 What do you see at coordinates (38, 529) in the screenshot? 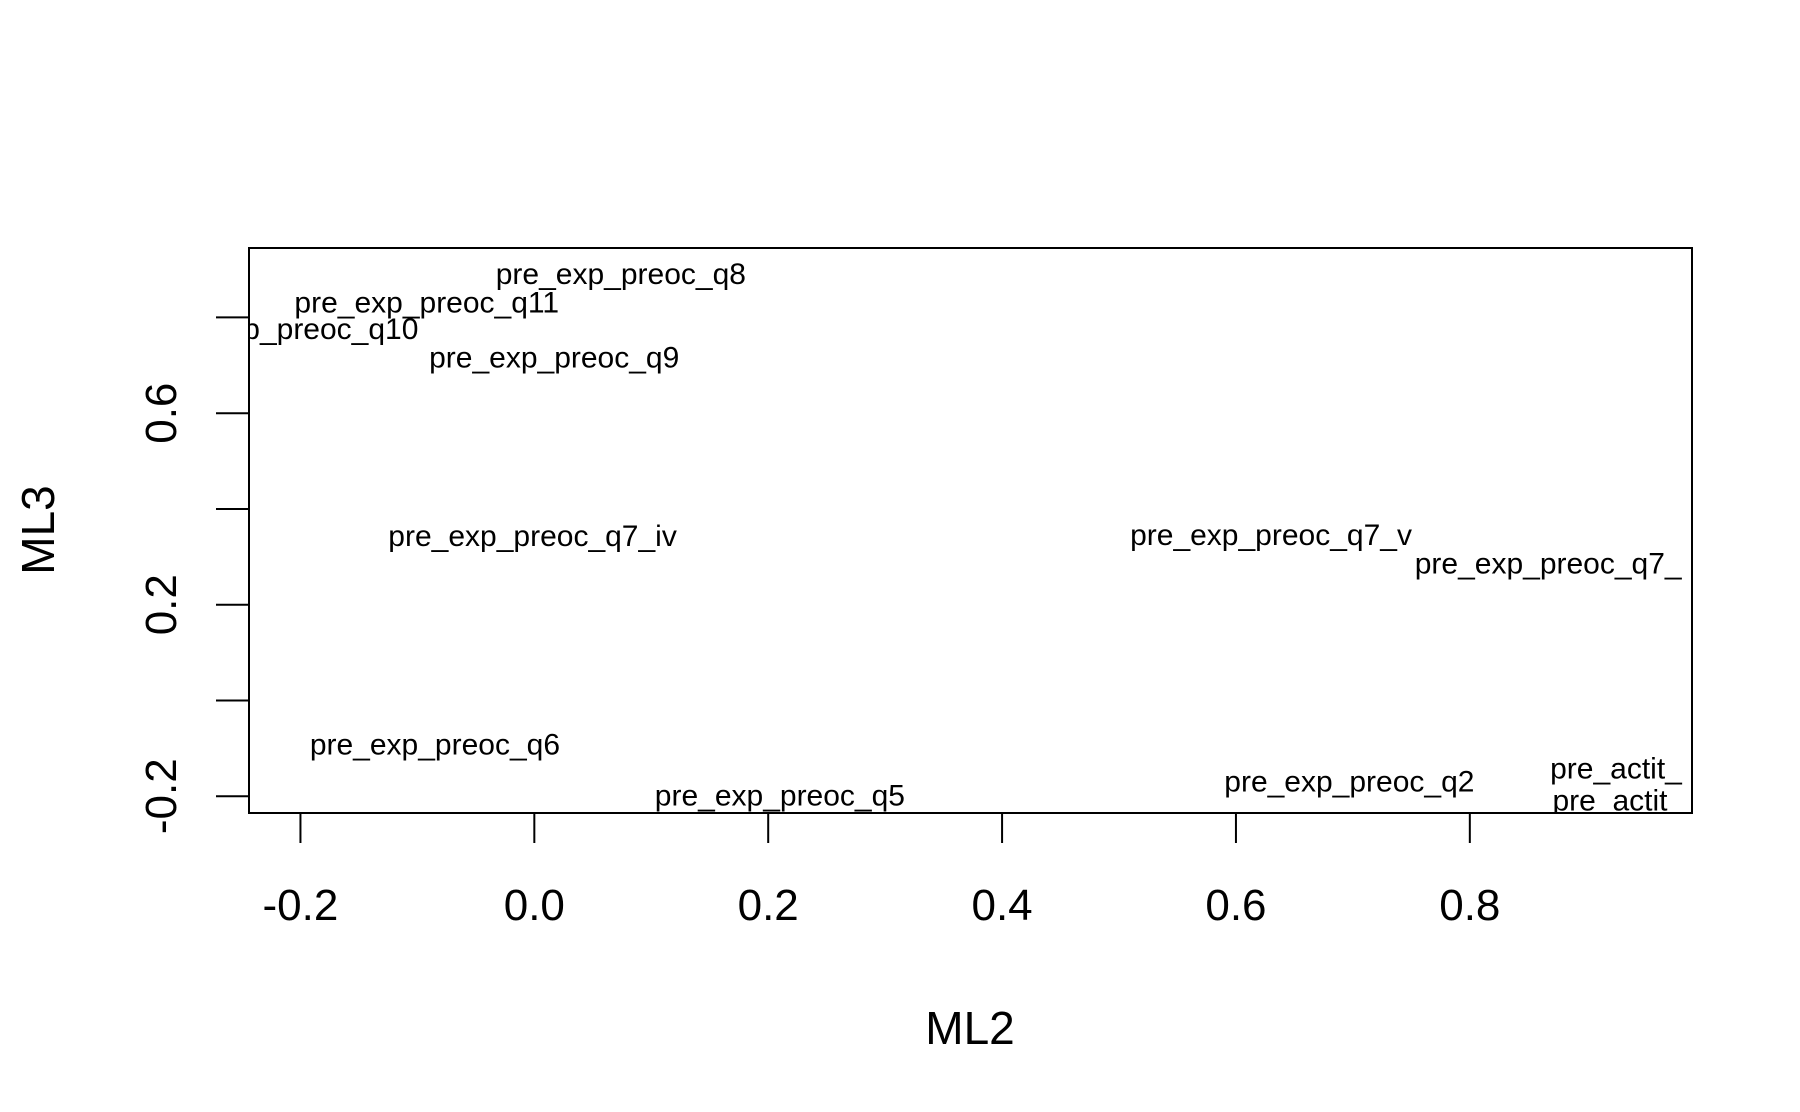
I see `y-axis-title: ML3` at bounding box center [38, 529].